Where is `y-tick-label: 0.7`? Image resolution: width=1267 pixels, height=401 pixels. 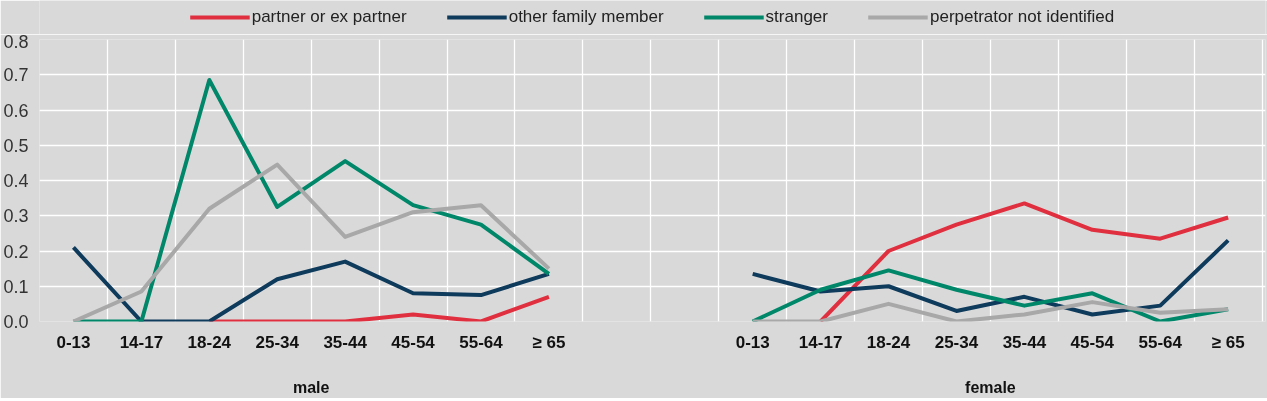
y-tick-label: 0.7 is located at coordinates (16, 75).